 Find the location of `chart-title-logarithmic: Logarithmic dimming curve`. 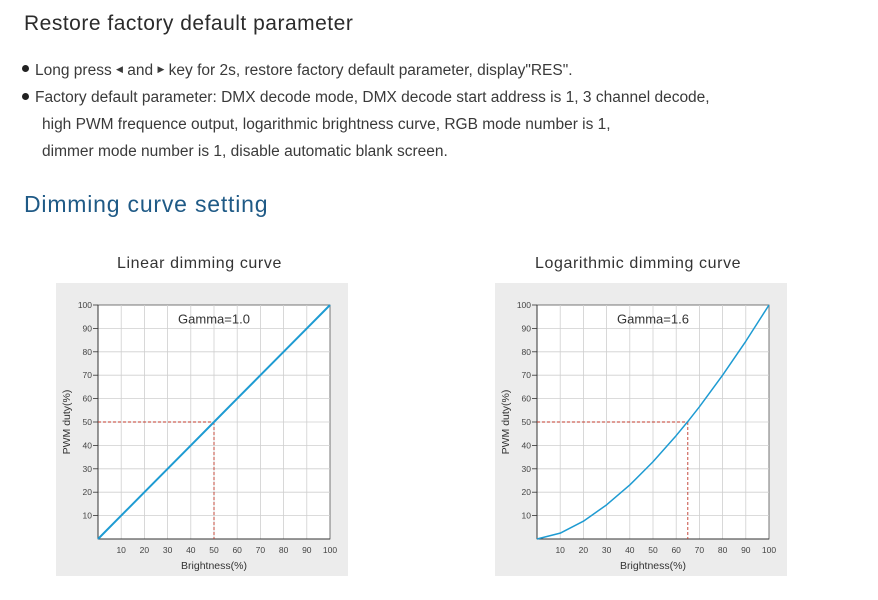

chart-title-logarithmic: Logarithmic dimming curve is located at coordinates (638, 263).